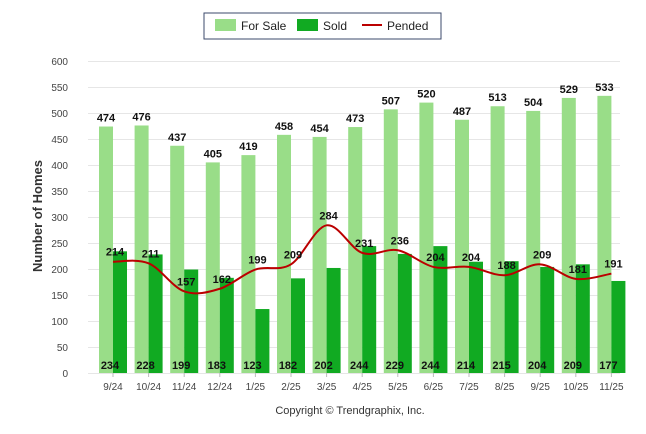 This screenshot has width=646, height=434. I want to click on legend-label-for-sale: For Sale, so click(264, 26).